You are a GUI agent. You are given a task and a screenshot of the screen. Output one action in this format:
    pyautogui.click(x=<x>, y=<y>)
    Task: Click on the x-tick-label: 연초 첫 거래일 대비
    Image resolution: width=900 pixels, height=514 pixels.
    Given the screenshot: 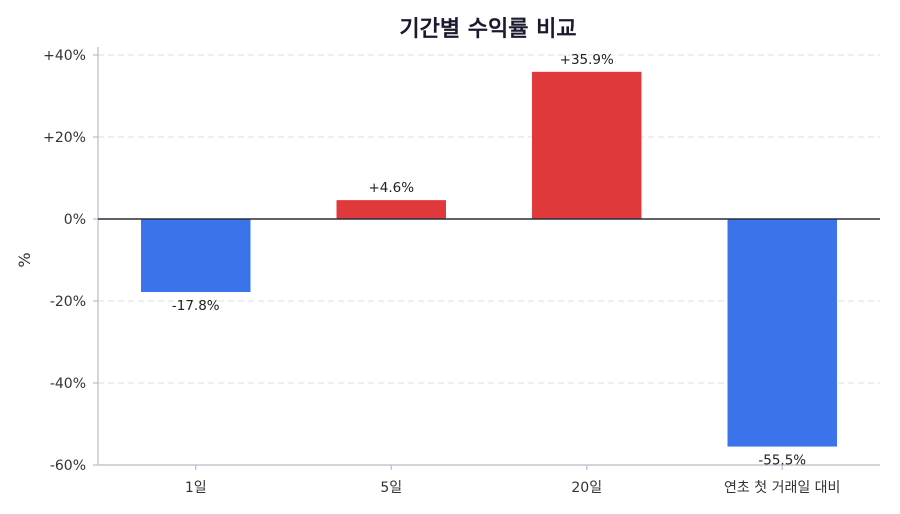 What is the action you would take?
    pyautogui.click(x=782, y=488)
    